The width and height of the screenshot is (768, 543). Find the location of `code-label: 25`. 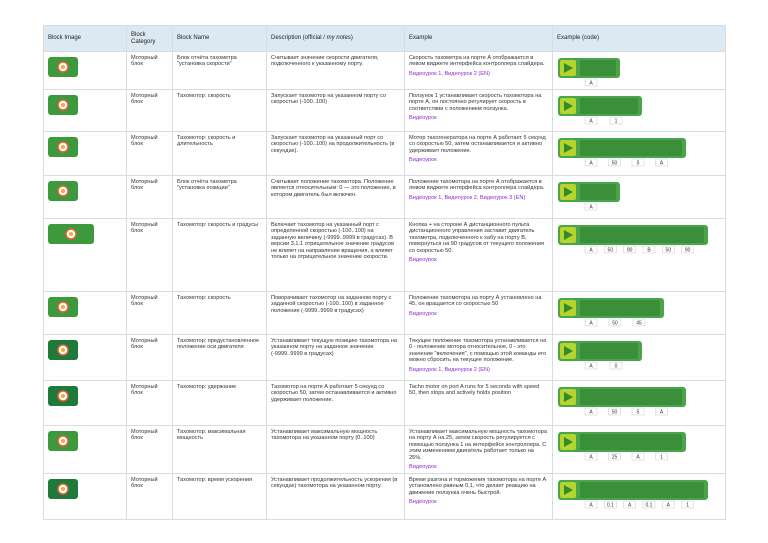

code-label: 25 is located at coordinates (615, 458).